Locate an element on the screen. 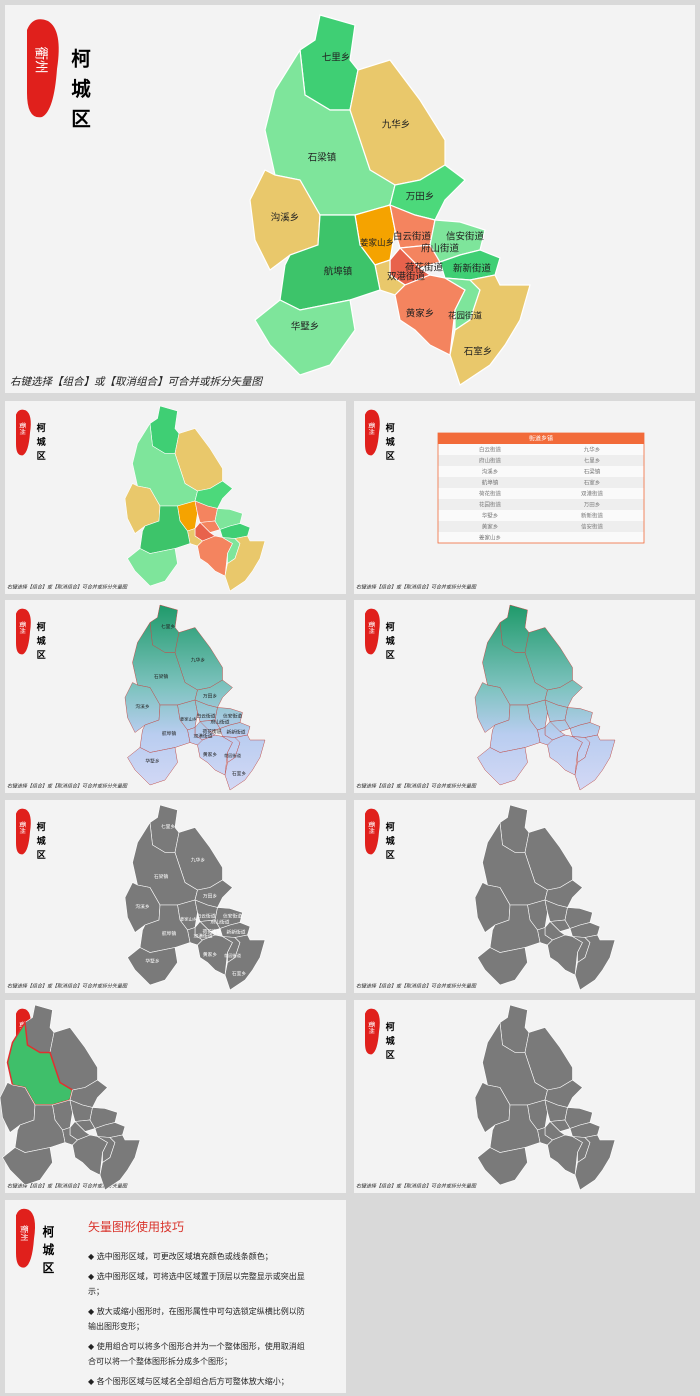 The image size is (700, 1396). table-border is located at coordinates (541, 488).